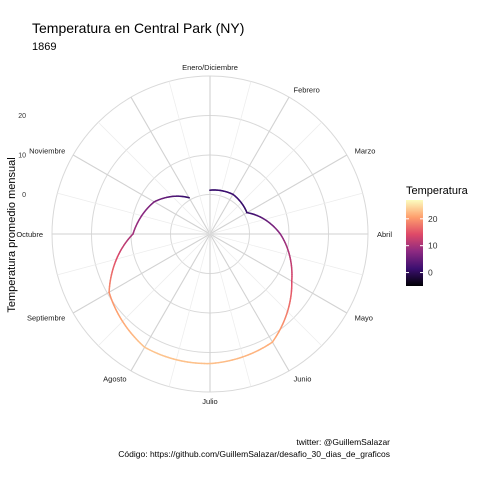 The image size is (480, 480). What do you see at coordinates (29, 234) in the screenshot?
I see `month-label: Octubre` at bounding box center [29, 234].